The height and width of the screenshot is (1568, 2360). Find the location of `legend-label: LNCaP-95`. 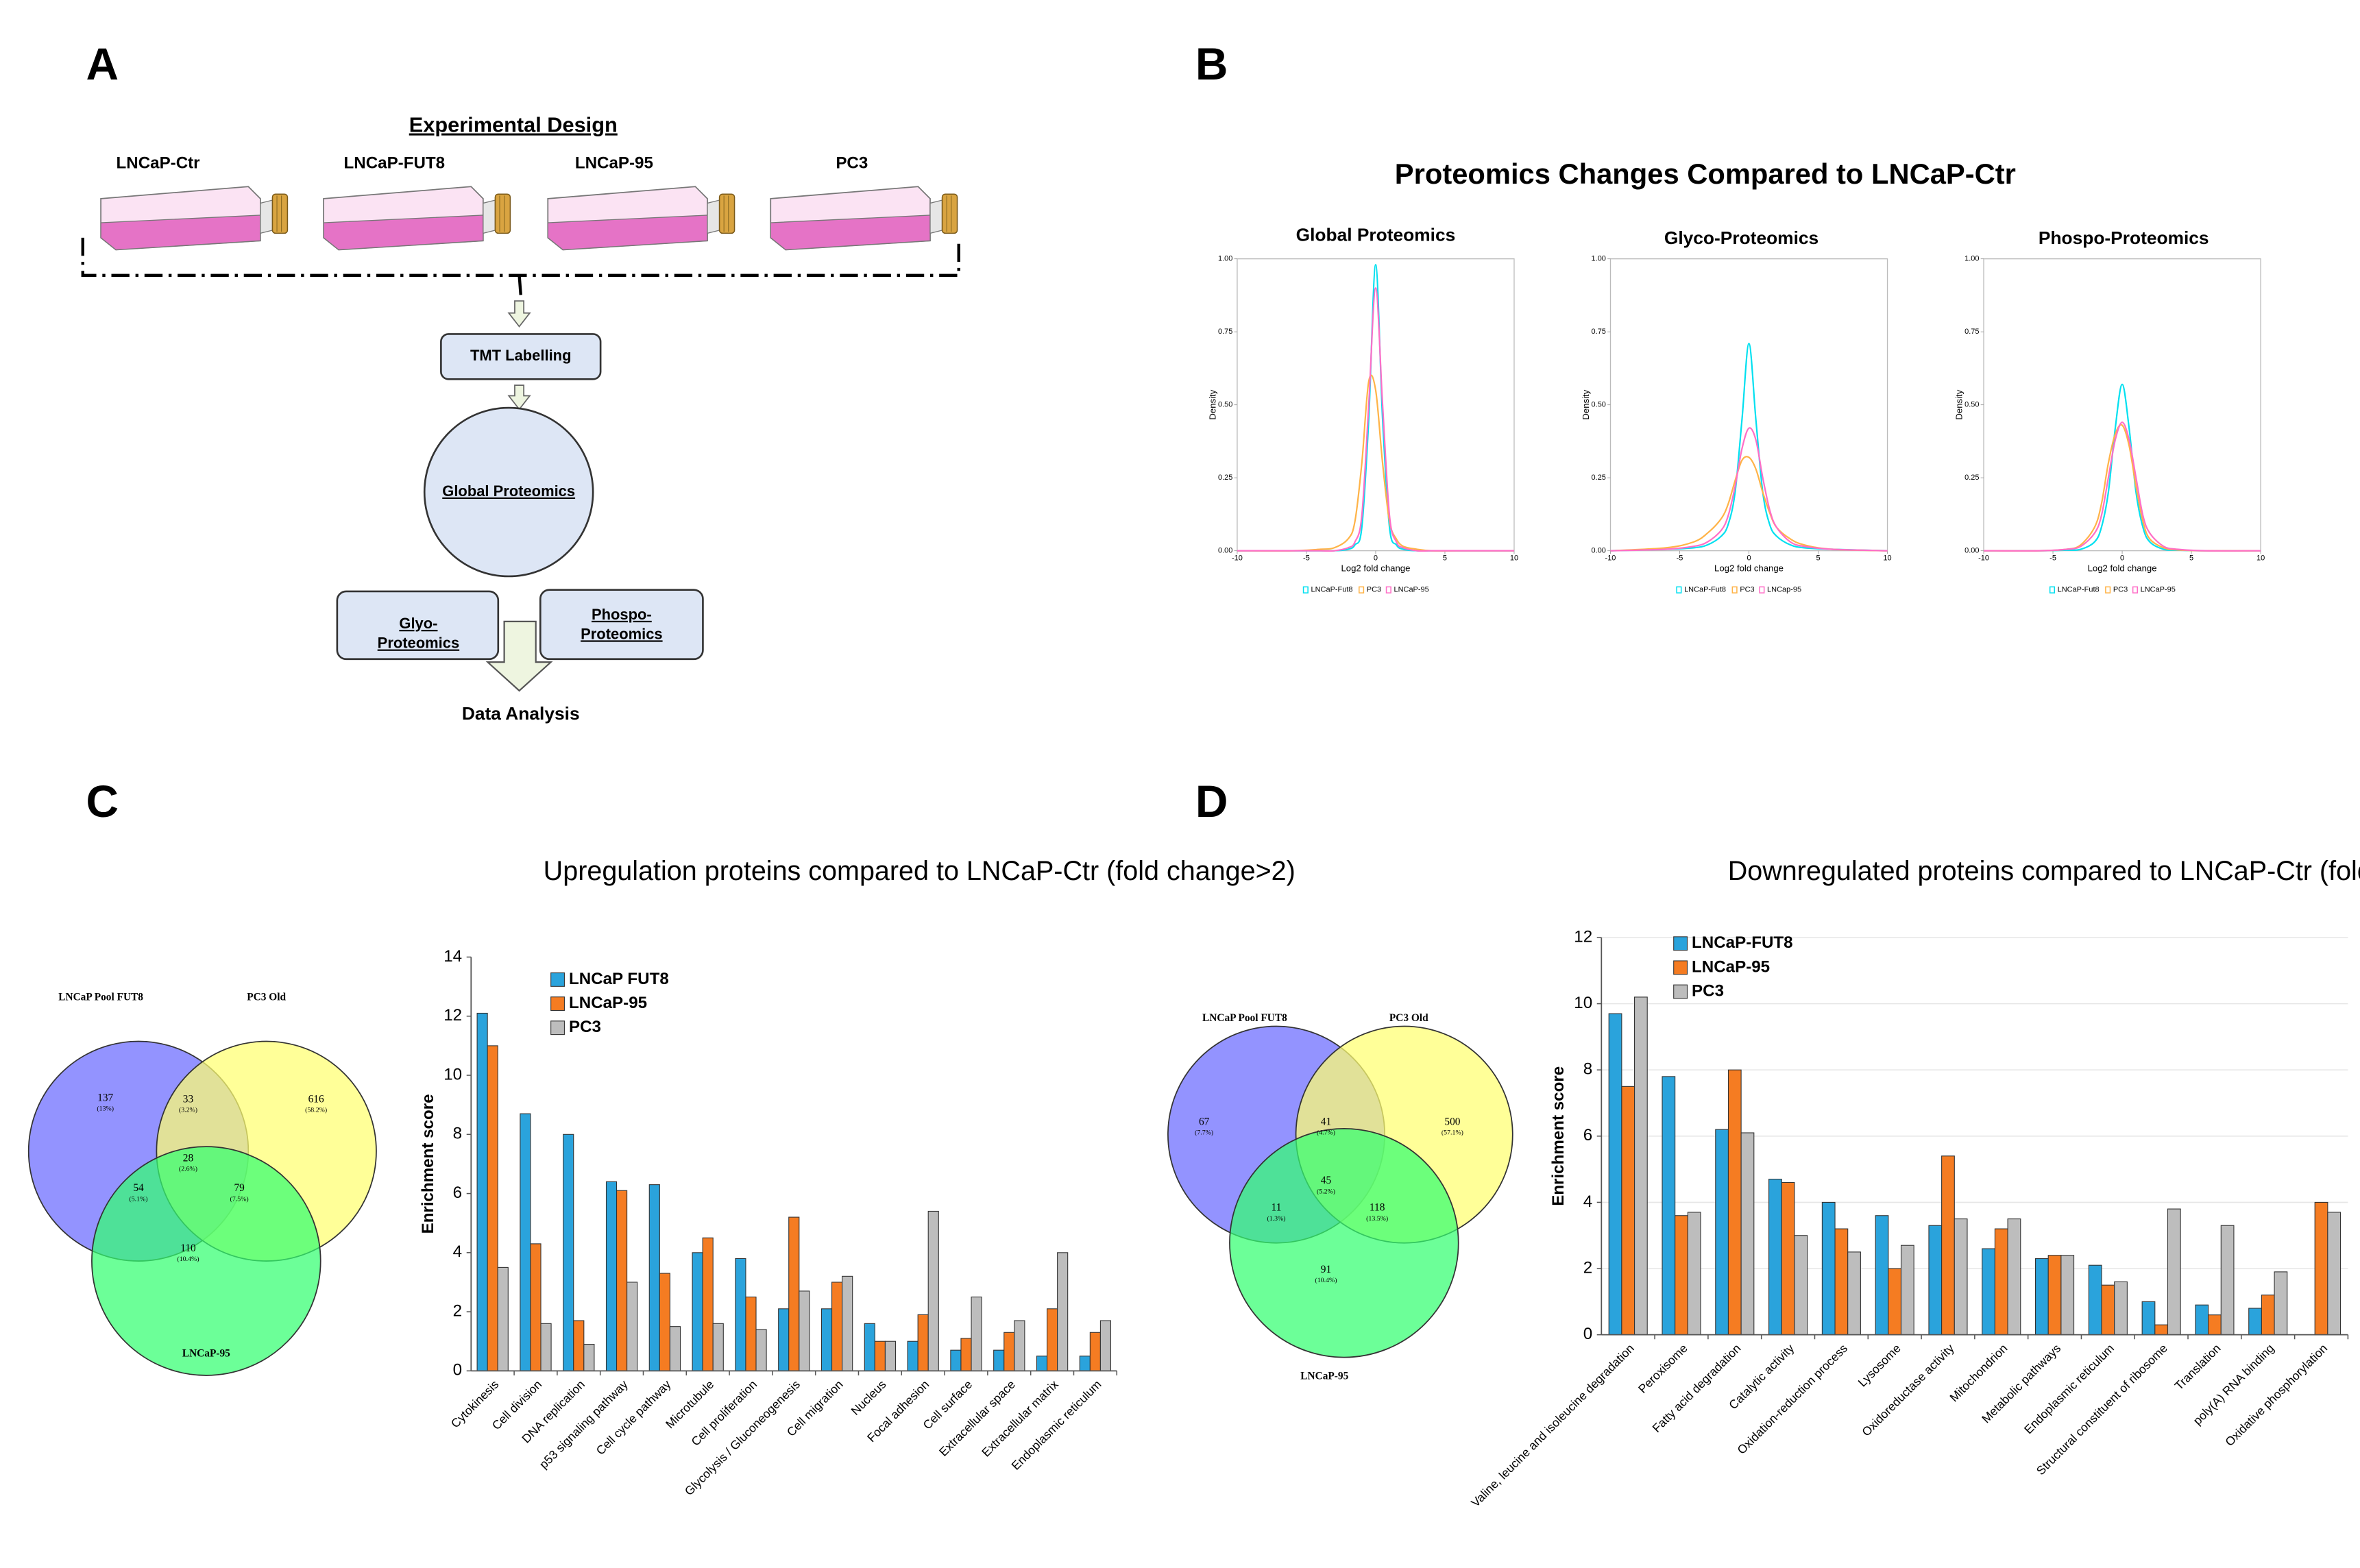

legend-label: LNCaP-95 is located at coordinates (2158, 590).